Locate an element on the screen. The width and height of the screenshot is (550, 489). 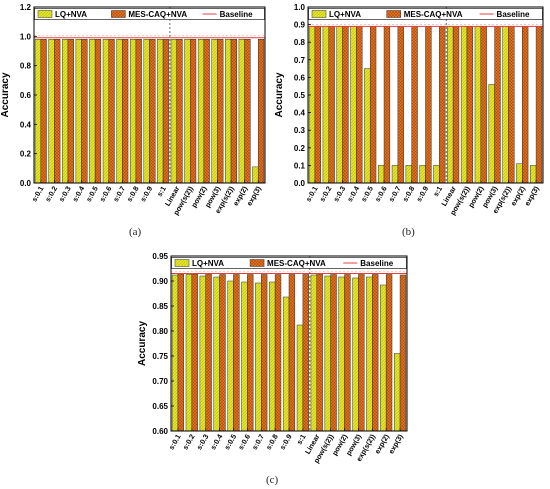
y-tick-label: 1.0 is located at coordinates (300, 7).